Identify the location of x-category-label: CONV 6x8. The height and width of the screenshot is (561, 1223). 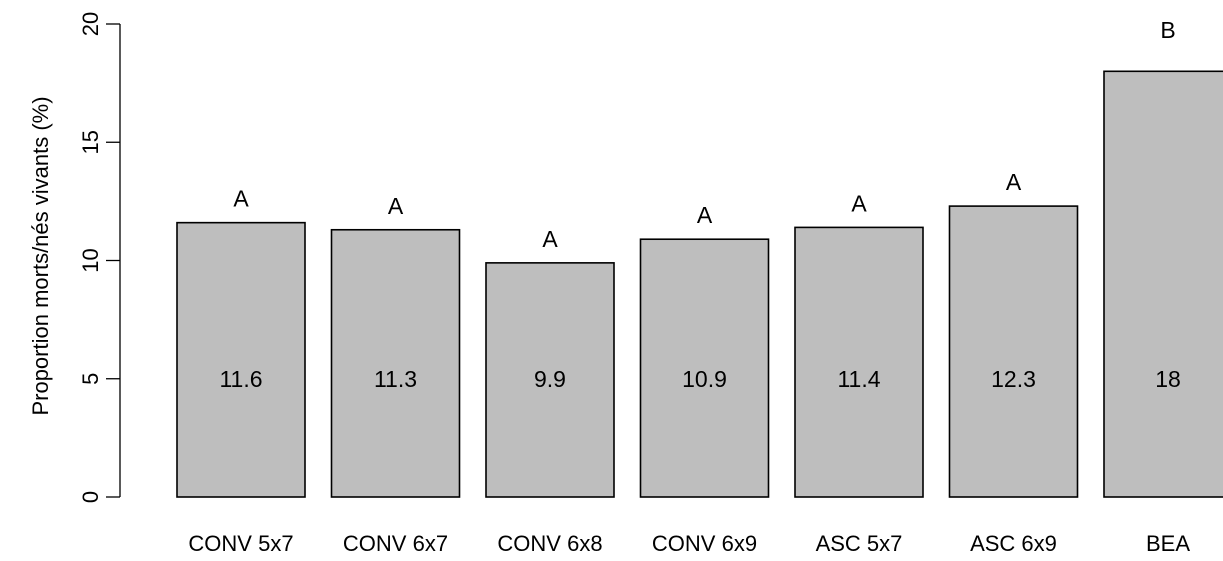
(549, 543).